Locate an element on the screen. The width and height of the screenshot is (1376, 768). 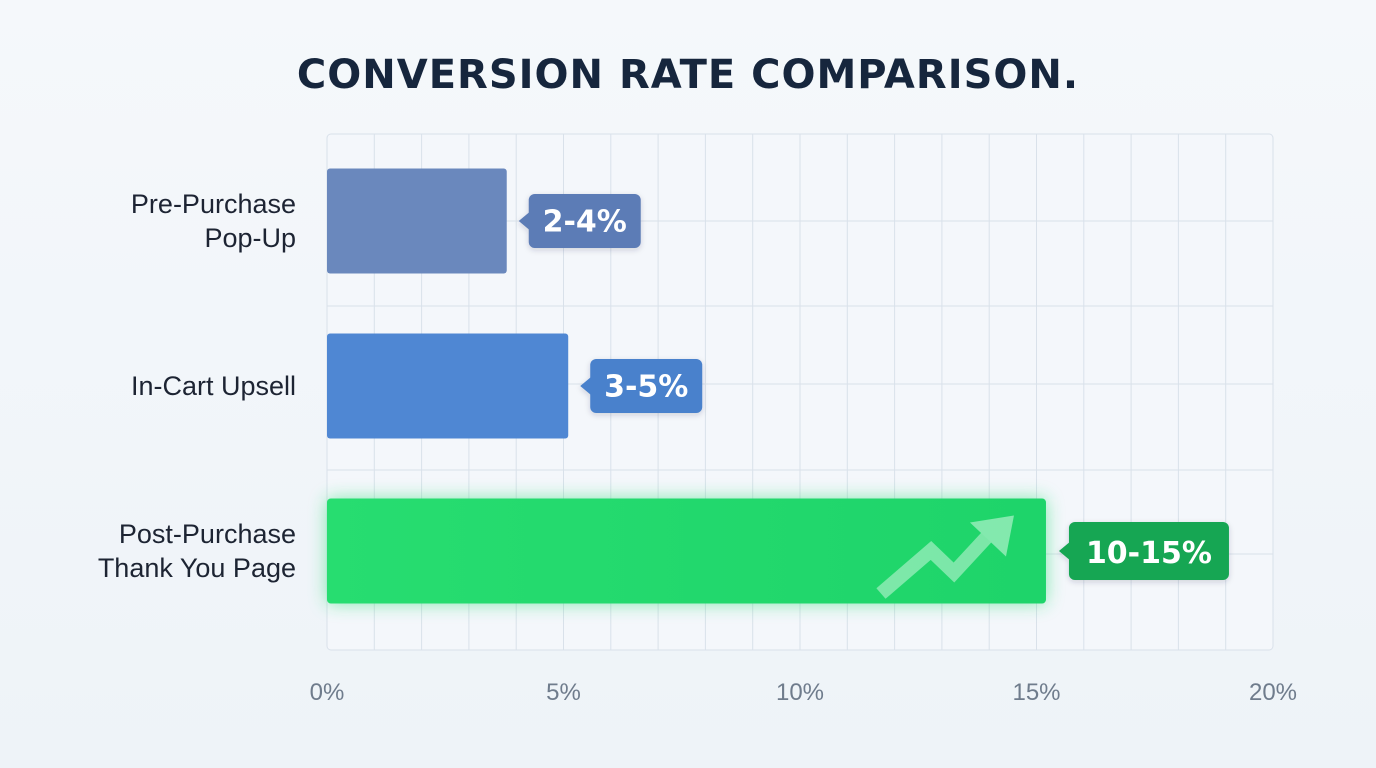
data-label-callout: 10-15% is located at coordinates (1143, 551).